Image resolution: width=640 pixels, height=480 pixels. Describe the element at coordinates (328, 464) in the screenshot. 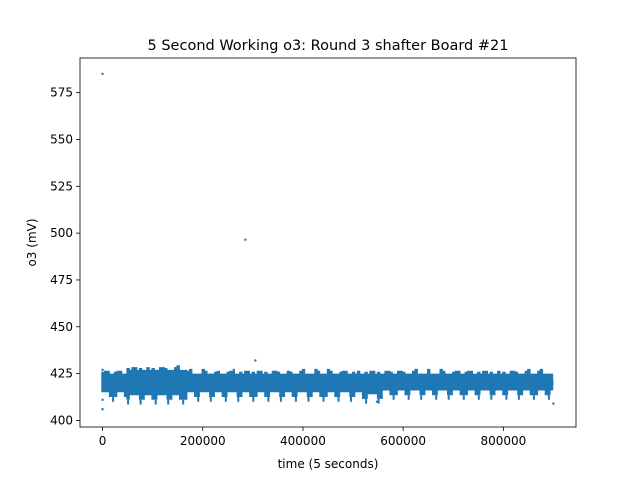

I see `x-axis-label: time (5 seconds)` at that location.